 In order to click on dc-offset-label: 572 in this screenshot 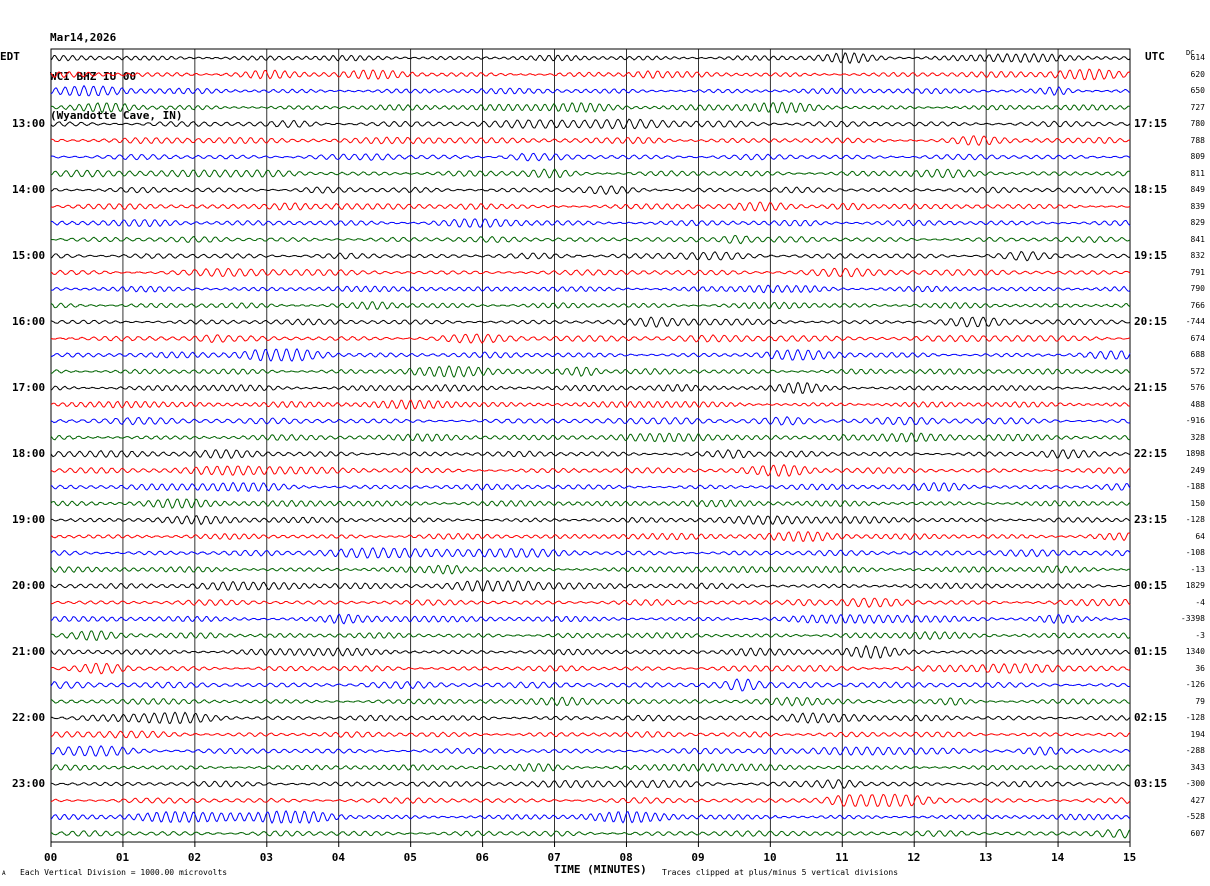, I will do `click(1197, 371)`.